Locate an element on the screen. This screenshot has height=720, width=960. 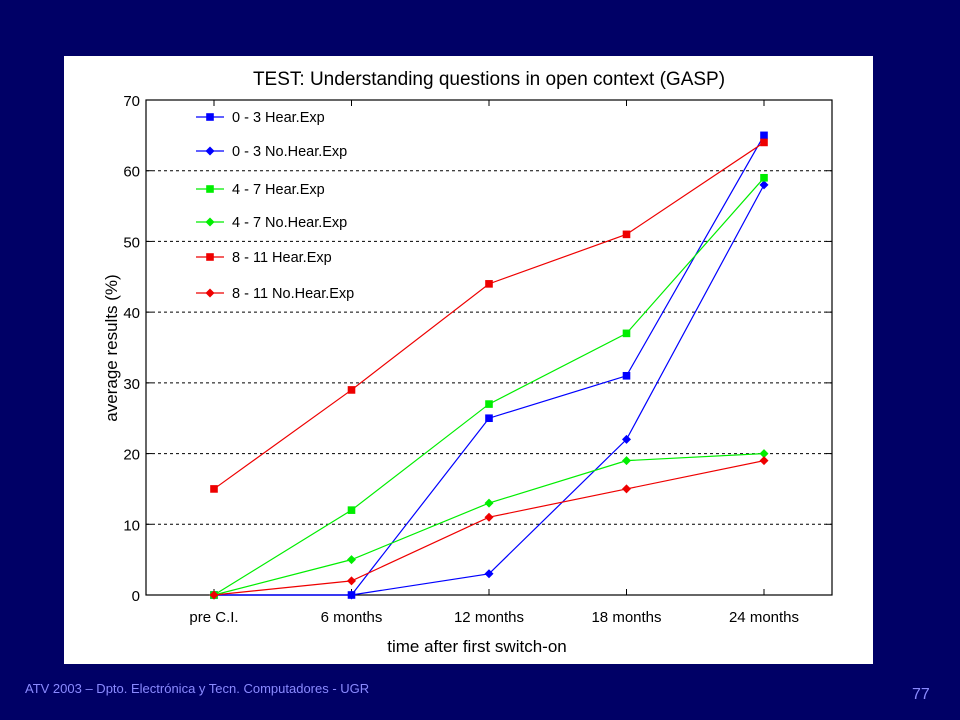
legend-label: 4 - 7 Hear.Exp is located at coordinates (278, 190).